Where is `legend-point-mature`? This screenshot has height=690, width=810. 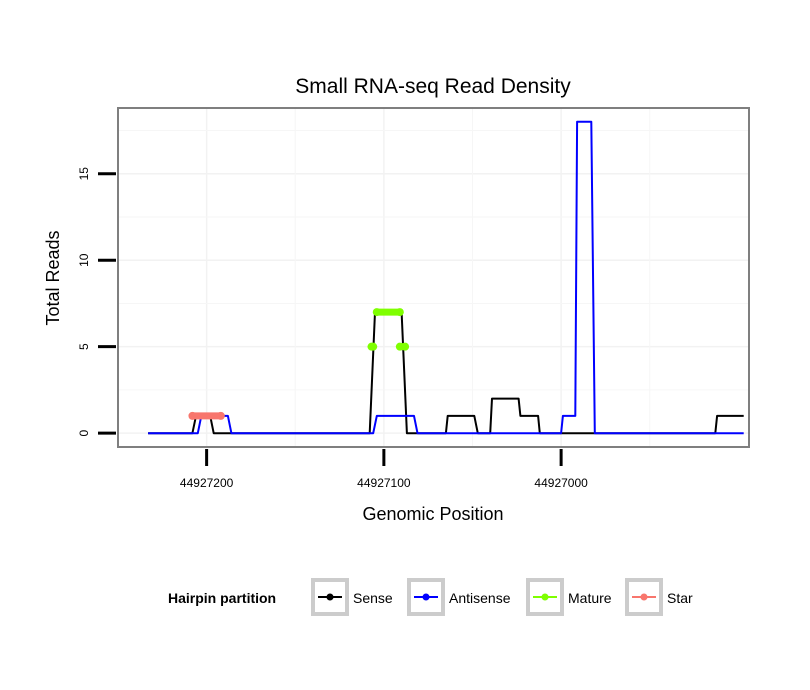
legend-point-mature is located at coordinates (545, 597).